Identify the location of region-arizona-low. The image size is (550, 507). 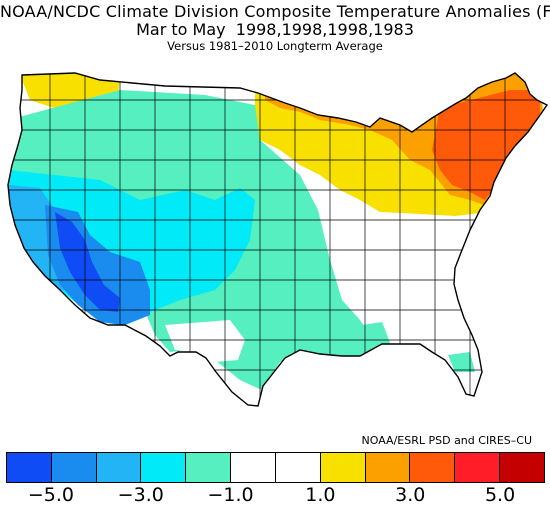
(87, 262).